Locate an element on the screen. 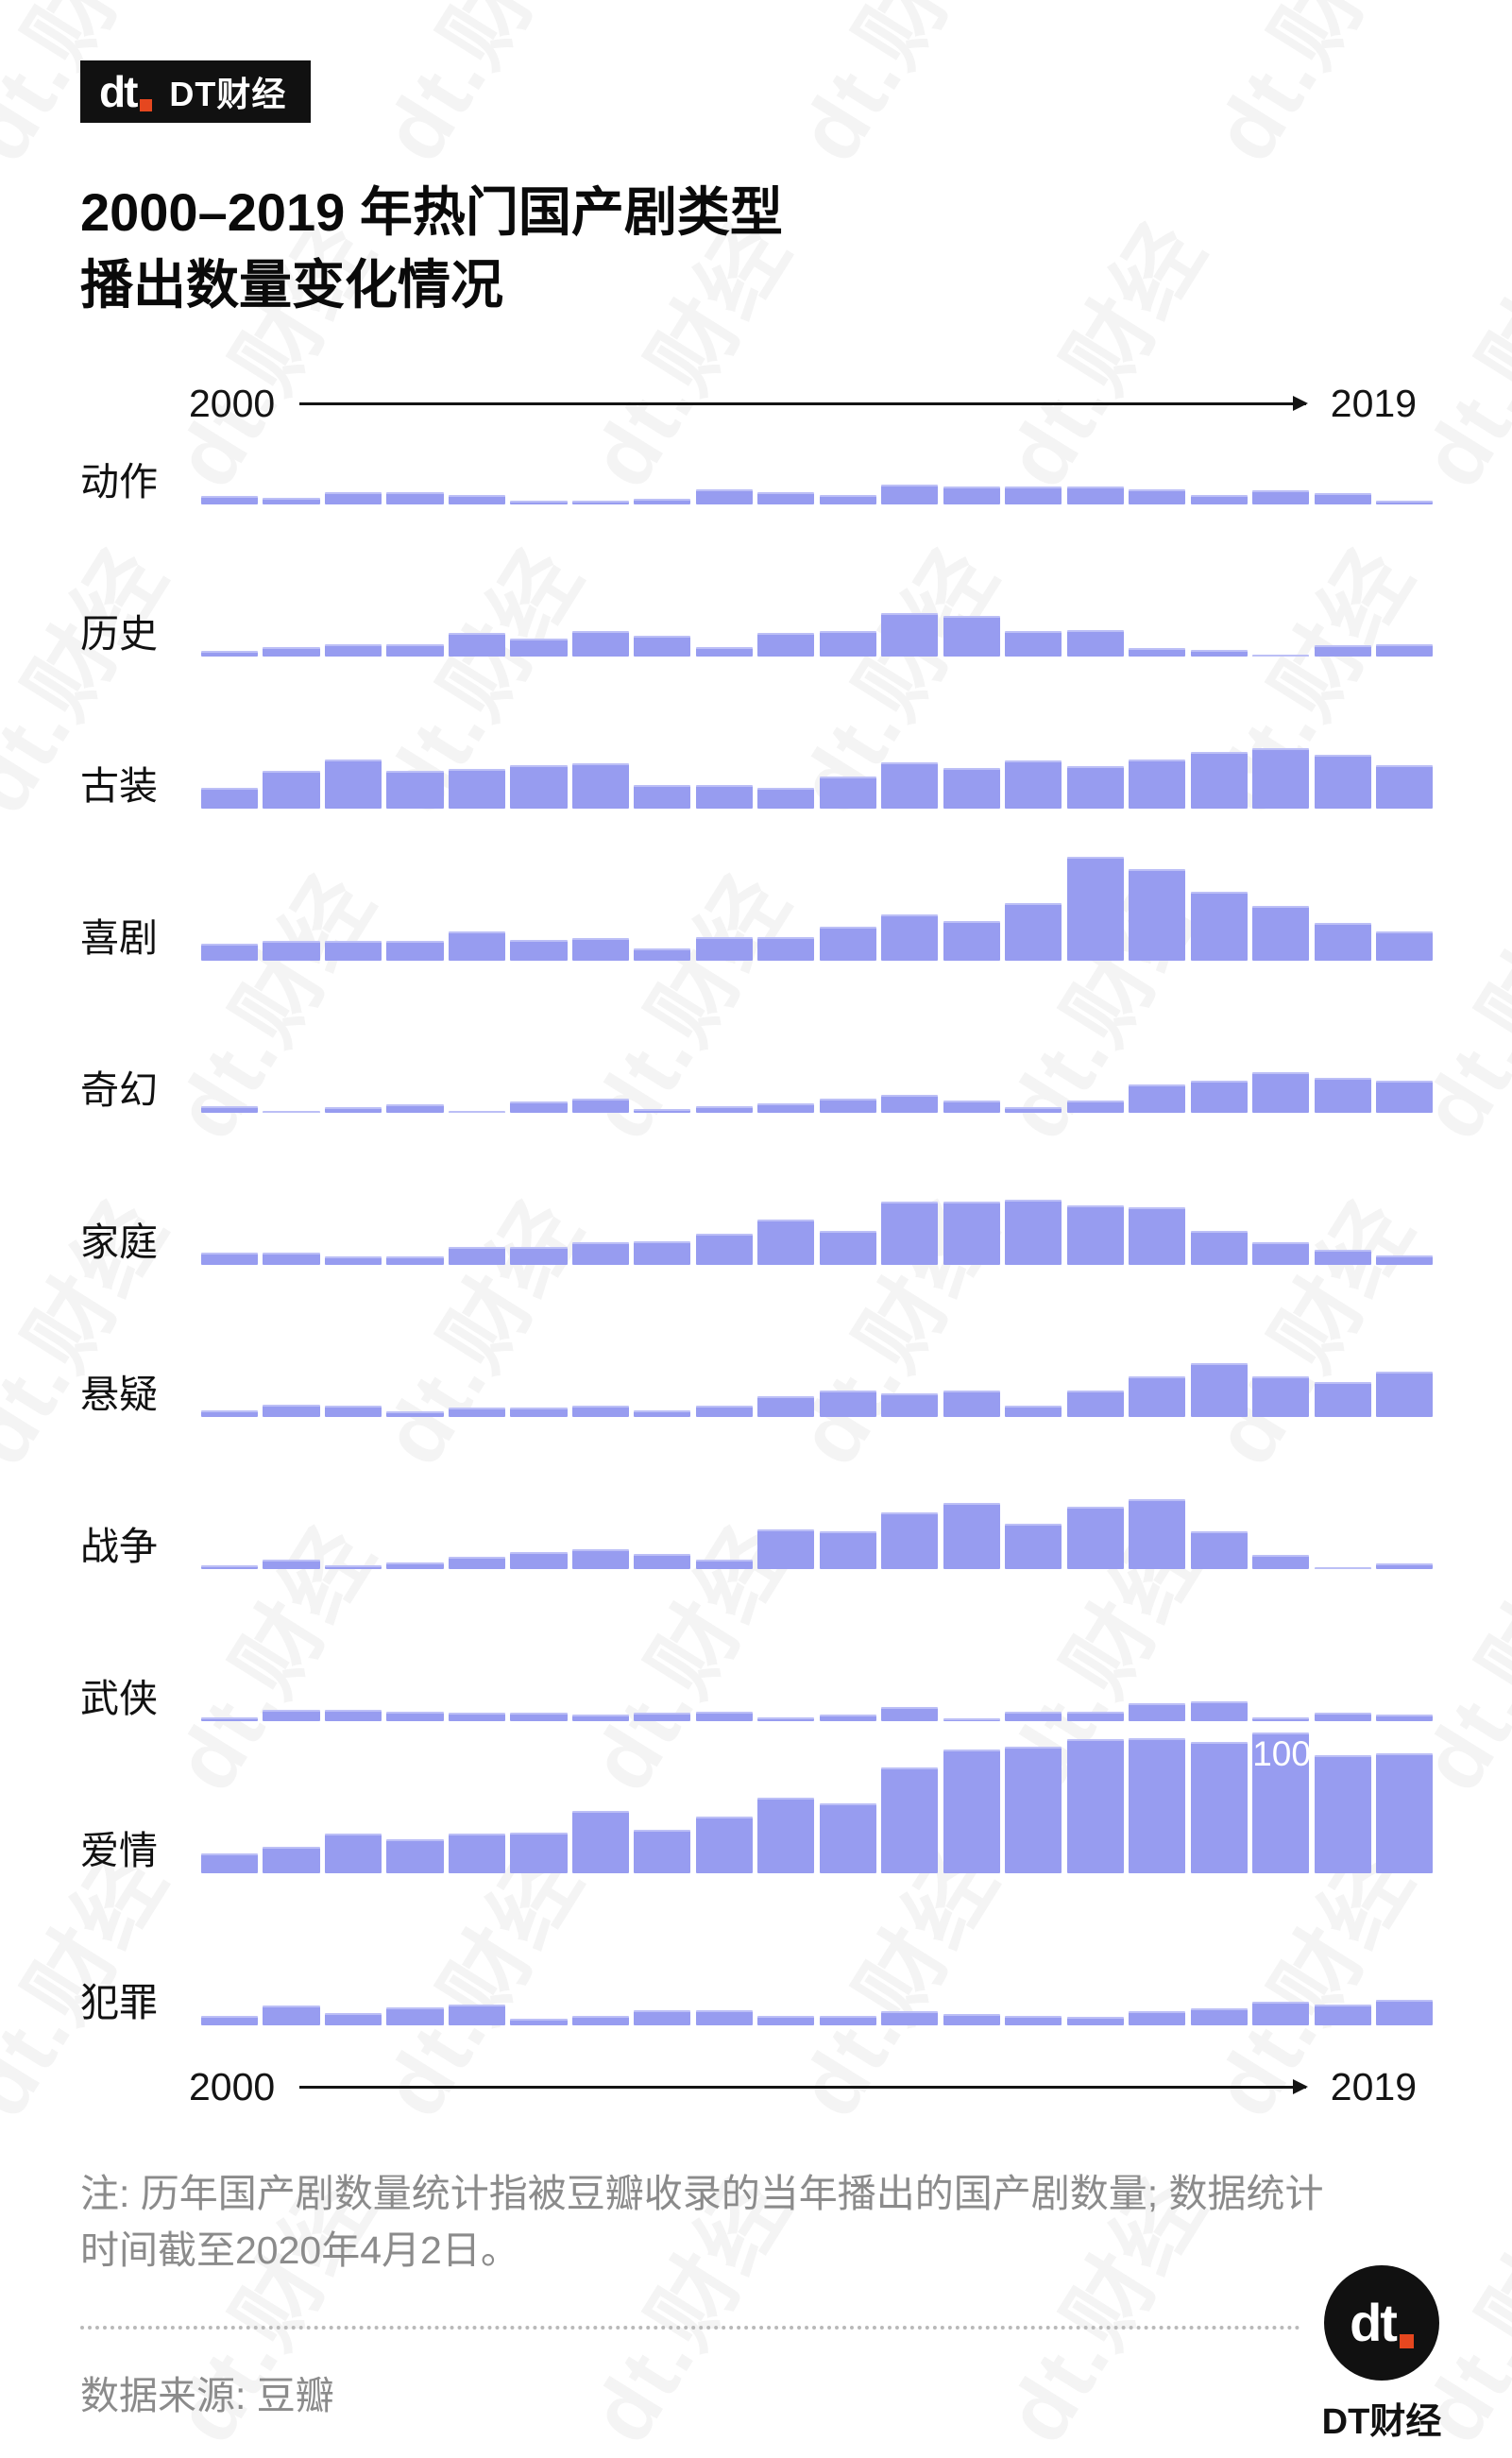 The width and height of the screenshot is (1512, 2458). page-title: 2000–2019 年热门国产剧类型 播出数量变化情况 is located at coordinates (431, 248).